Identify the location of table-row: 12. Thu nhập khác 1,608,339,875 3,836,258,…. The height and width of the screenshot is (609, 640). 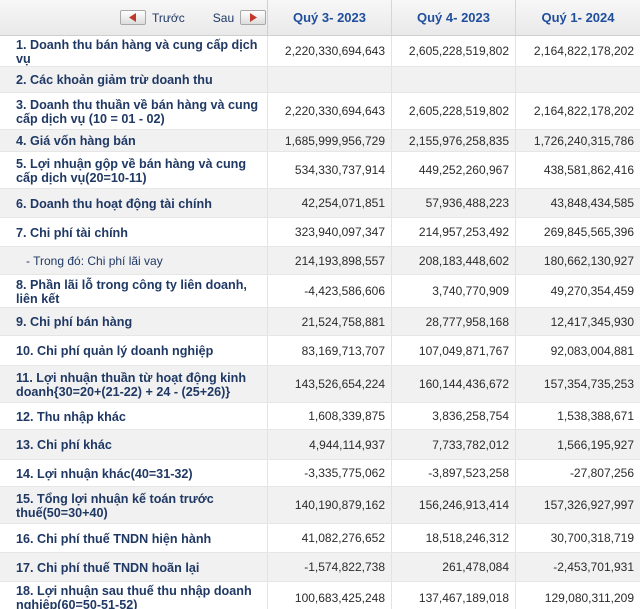
(320, 416).